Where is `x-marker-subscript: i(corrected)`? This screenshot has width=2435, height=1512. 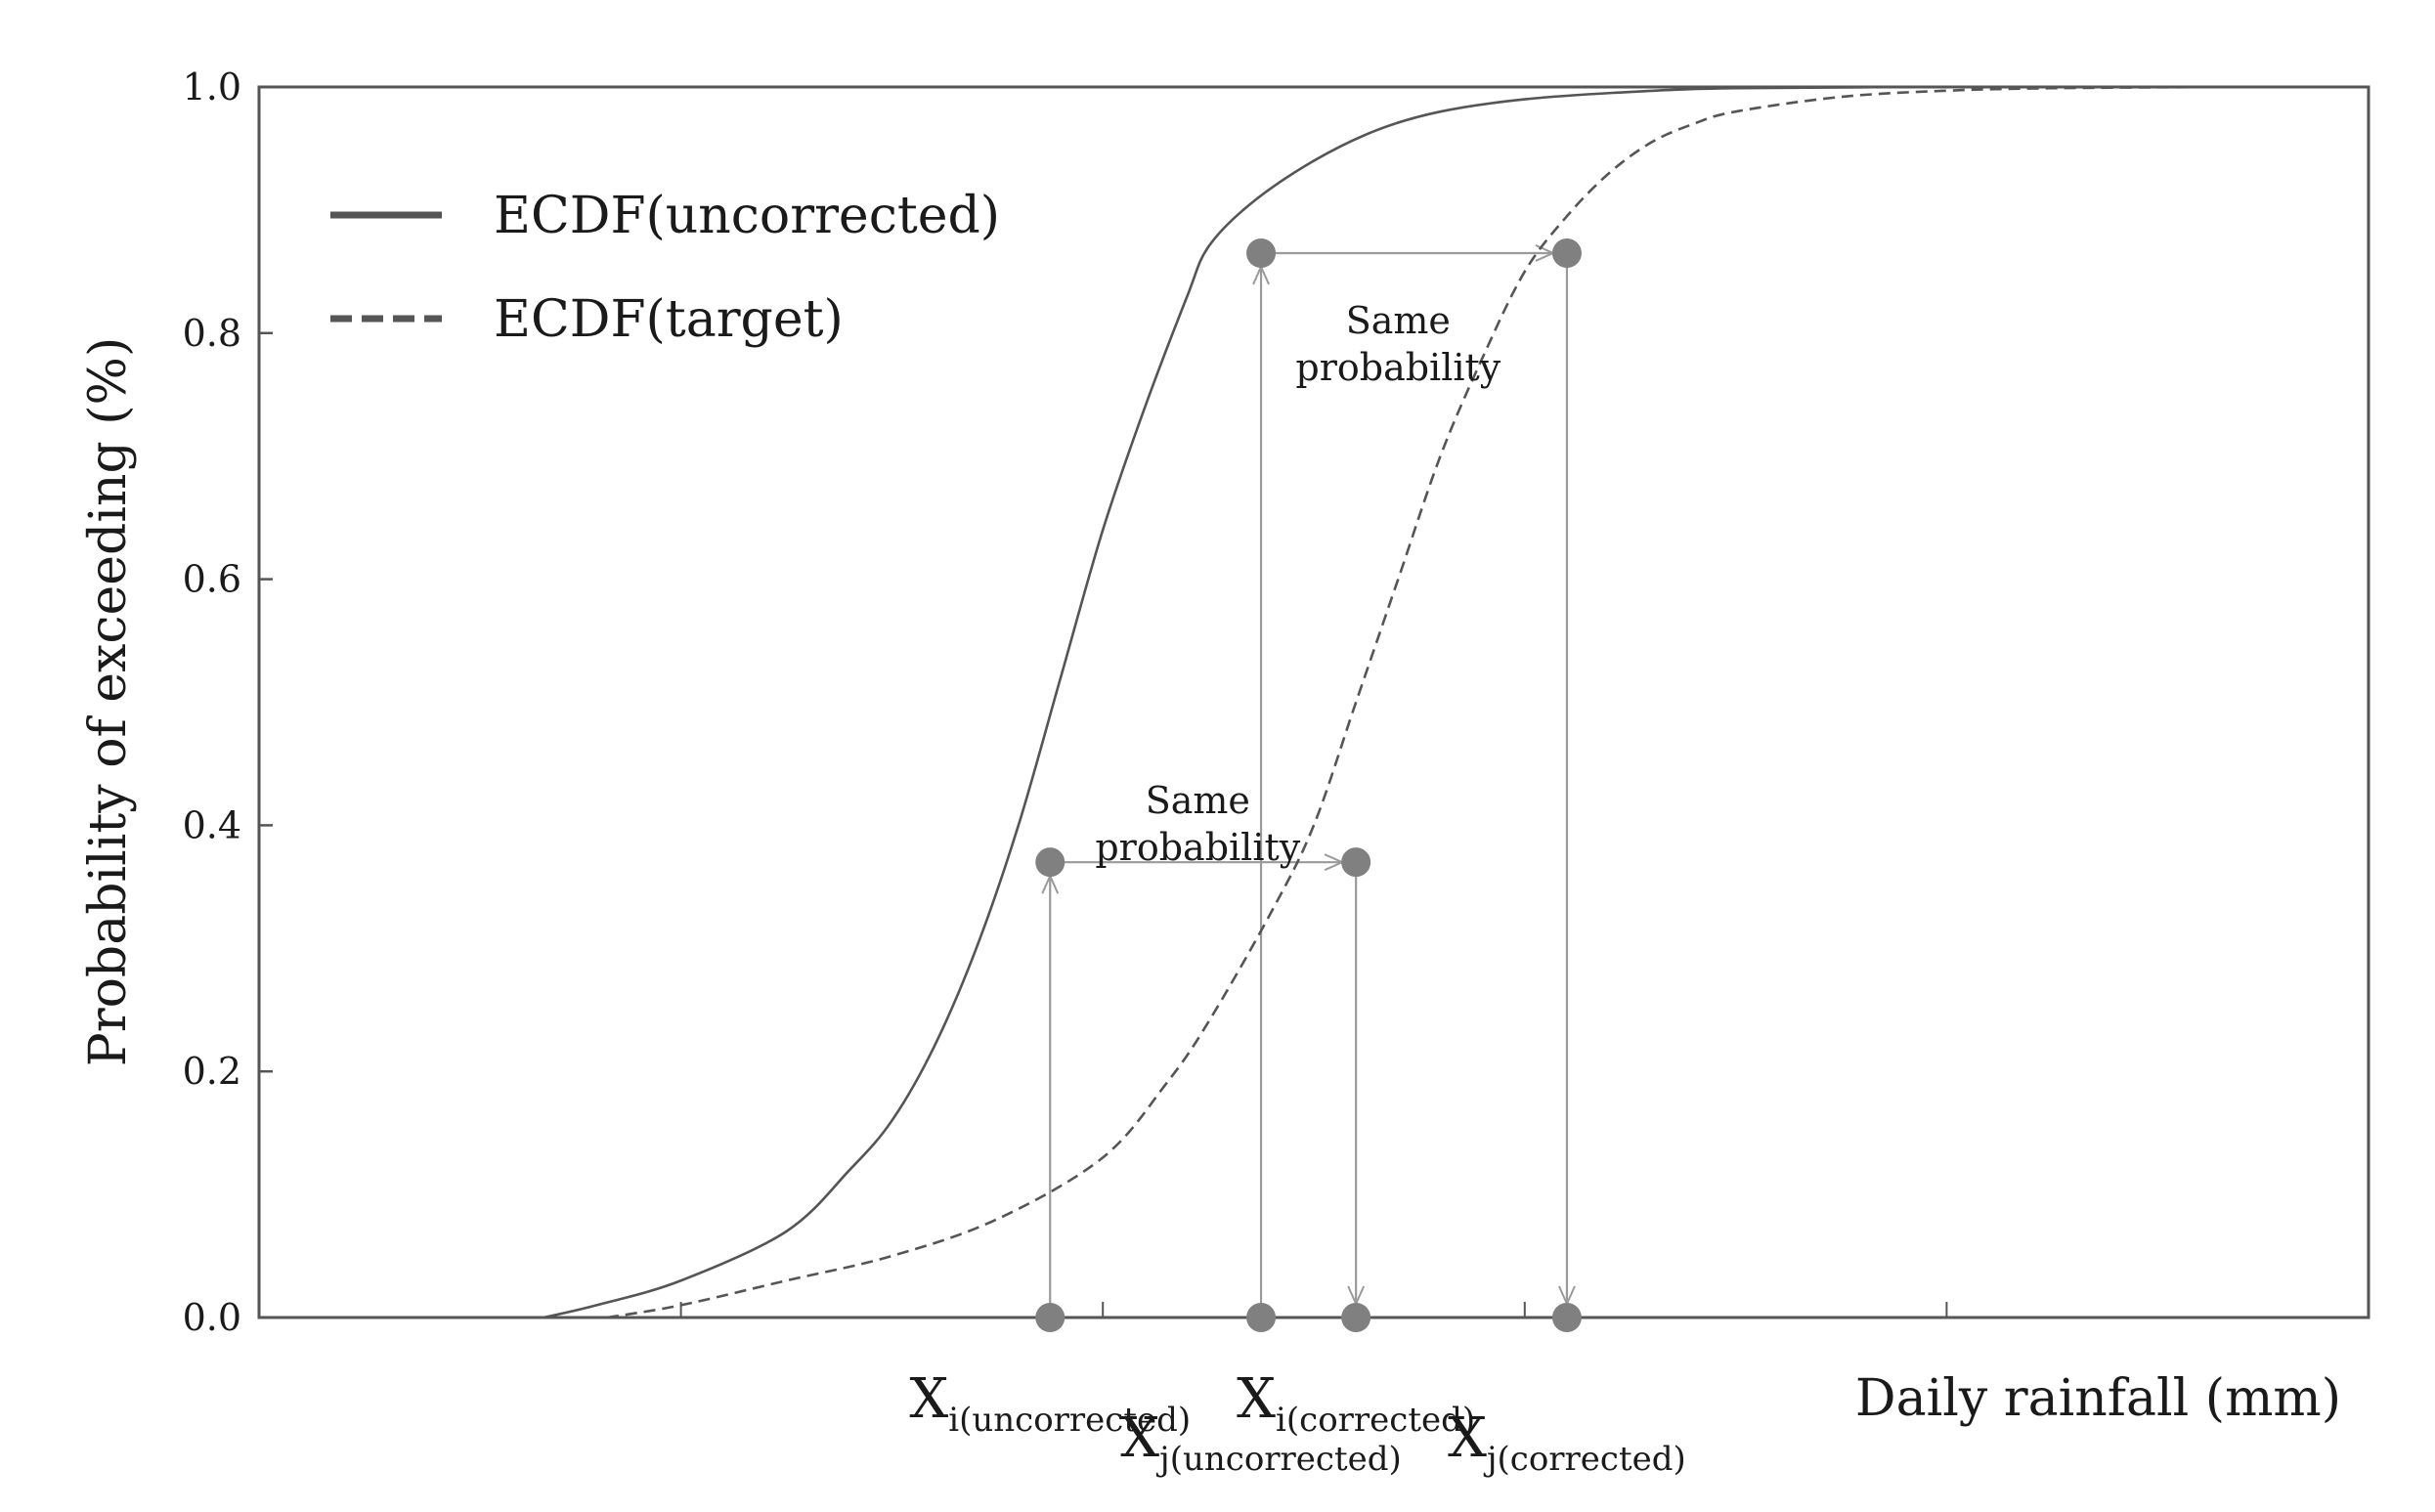
x-marker-subscript: i(corrected) is located at coordinates (1375, 1420).